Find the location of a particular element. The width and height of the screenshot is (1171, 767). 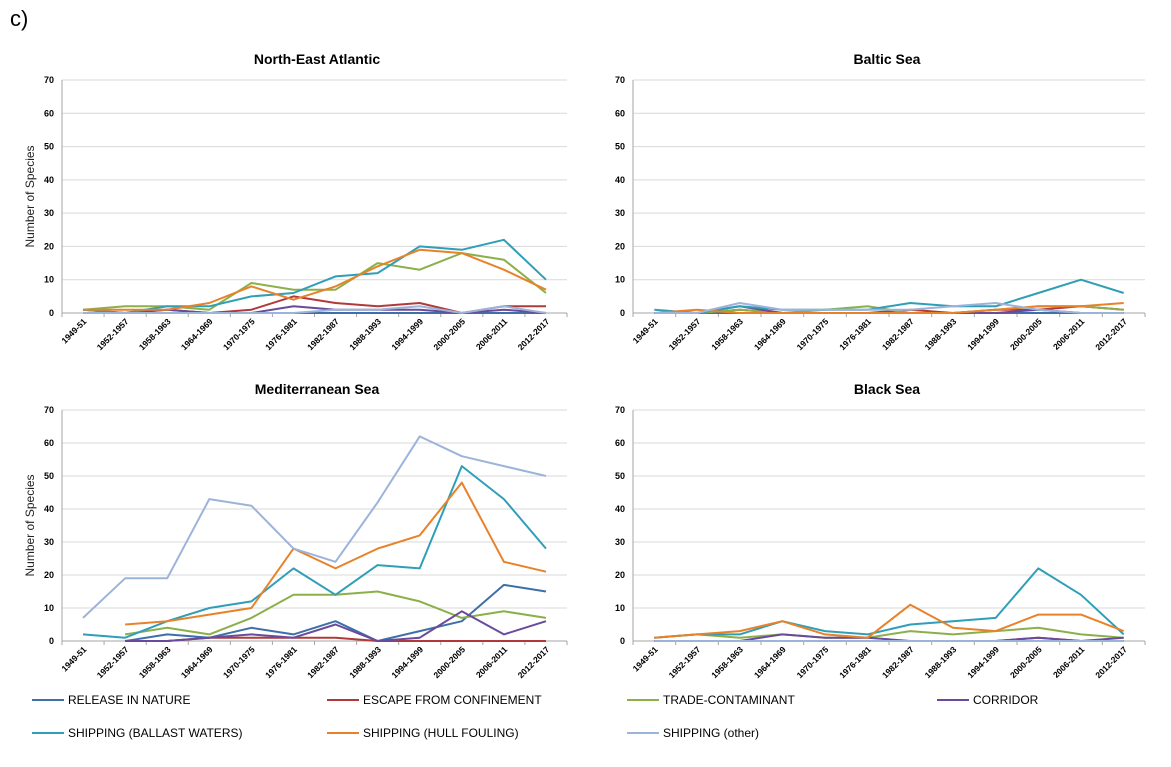

chart-title: Black Sea is located at coordinates (887, 389).